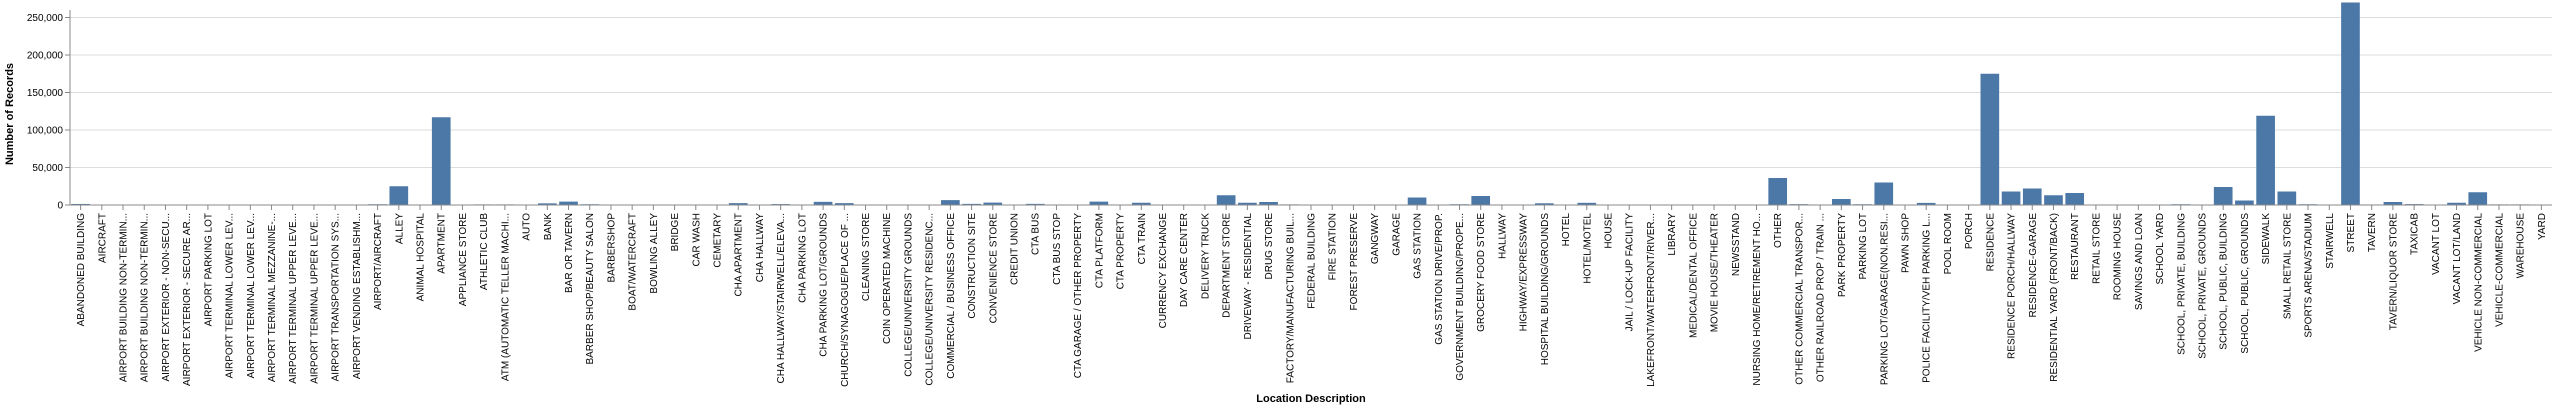  Describe the element at coordinates (2012, 286) in the screenshot. I see `x-tick-label: RESIDENCE PORCH/HALLWAY` at that location.